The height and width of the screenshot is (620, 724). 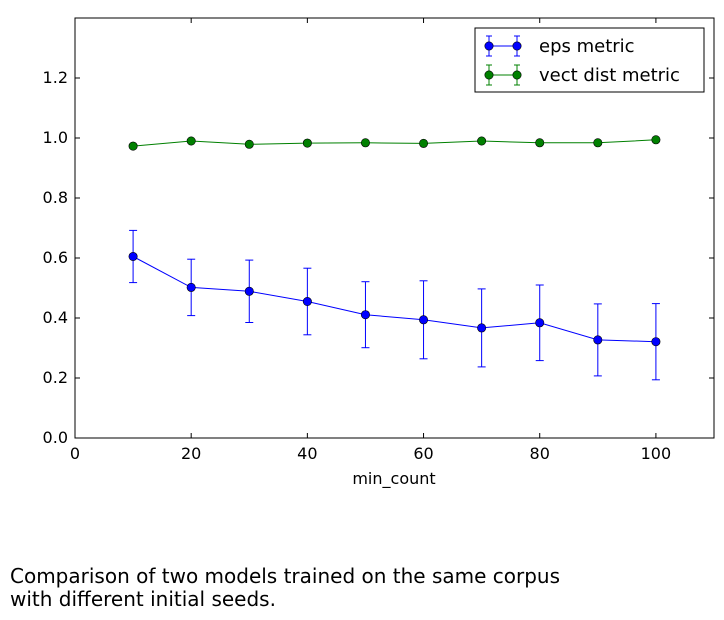 I want to click on y-tick-label: 1.2, so click(x=55, y=77).